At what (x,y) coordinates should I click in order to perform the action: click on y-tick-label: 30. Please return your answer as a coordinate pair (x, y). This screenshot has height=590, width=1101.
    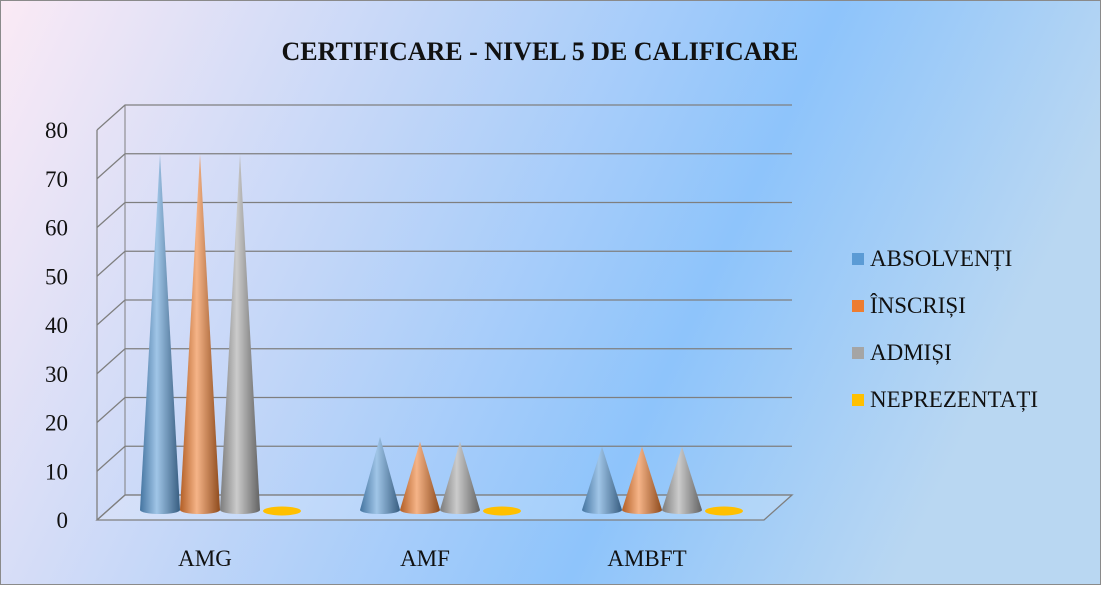
    Looking at the image, I should click on (56, 374).